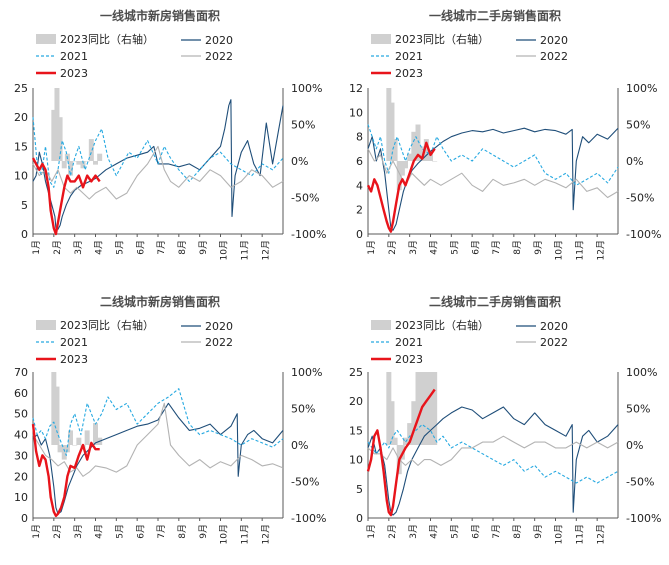  What do you see at coordinates (409, 73) in the screenshot?
I see `legend-label-2023: 2023` at bounding box center [409, 73].